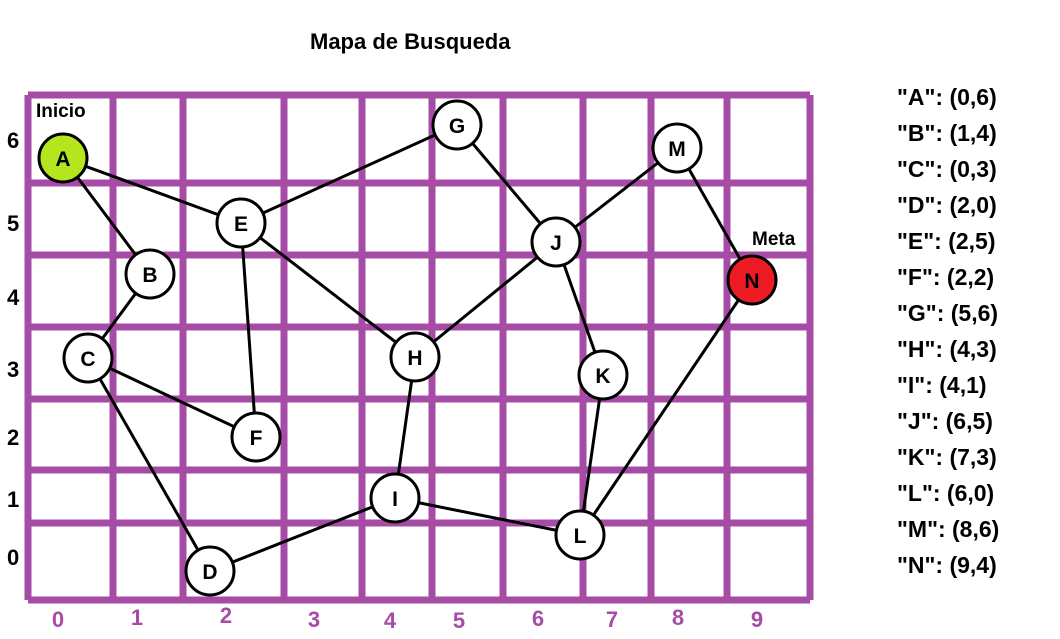 The image size is (1060, 639). What do you see at coordinates (946, 241) in the screenshot?
I see `legend-item: "E": (2,5)` at bounding box center [946, 241].